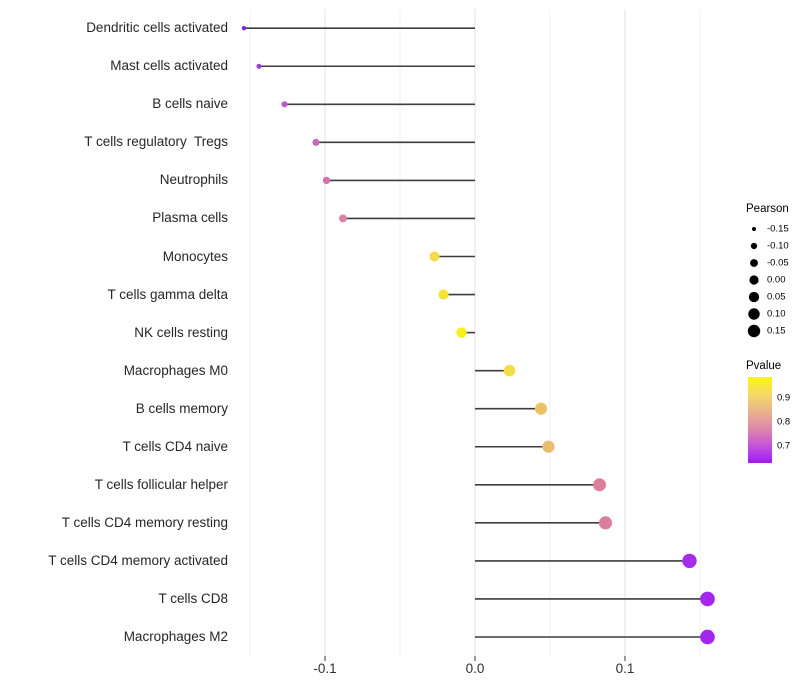 This screenshot has height=700, width=800. What do you see at coordinates (778, 263) in the screenshot?
I see `pearson-legend-entry-label: -0.05` at bounding box center [778, 263].